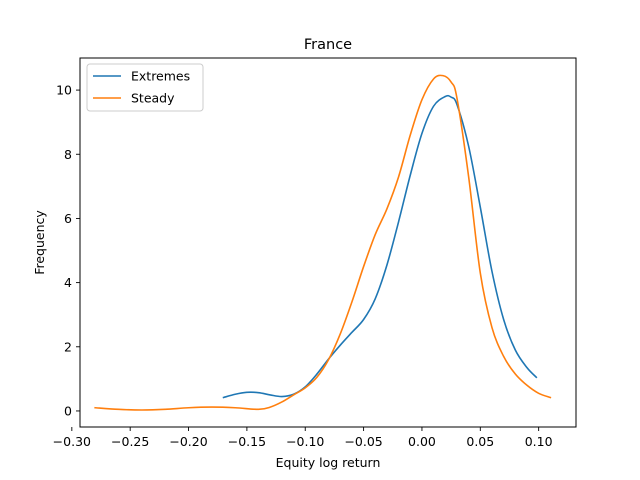 This screenshot has width=640, height=480. What do you see at coordinates (160, 76) in the screenshot?
I see `legend-label-extremes: Extremes` at bounding box center [160, 76].